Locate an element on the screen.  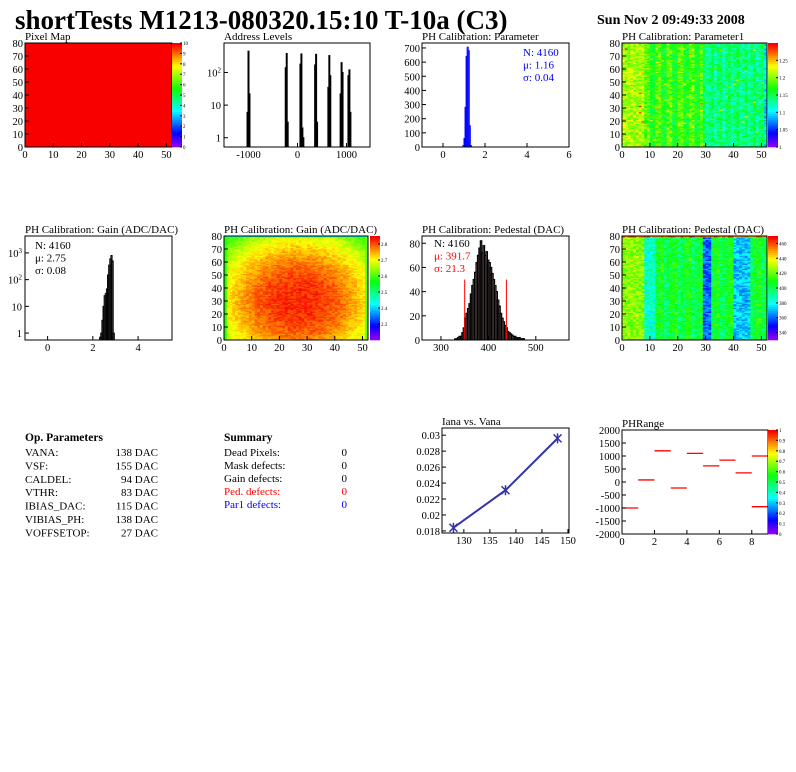
summary-label: Ped. defects: is located at coordinates (252, 492).